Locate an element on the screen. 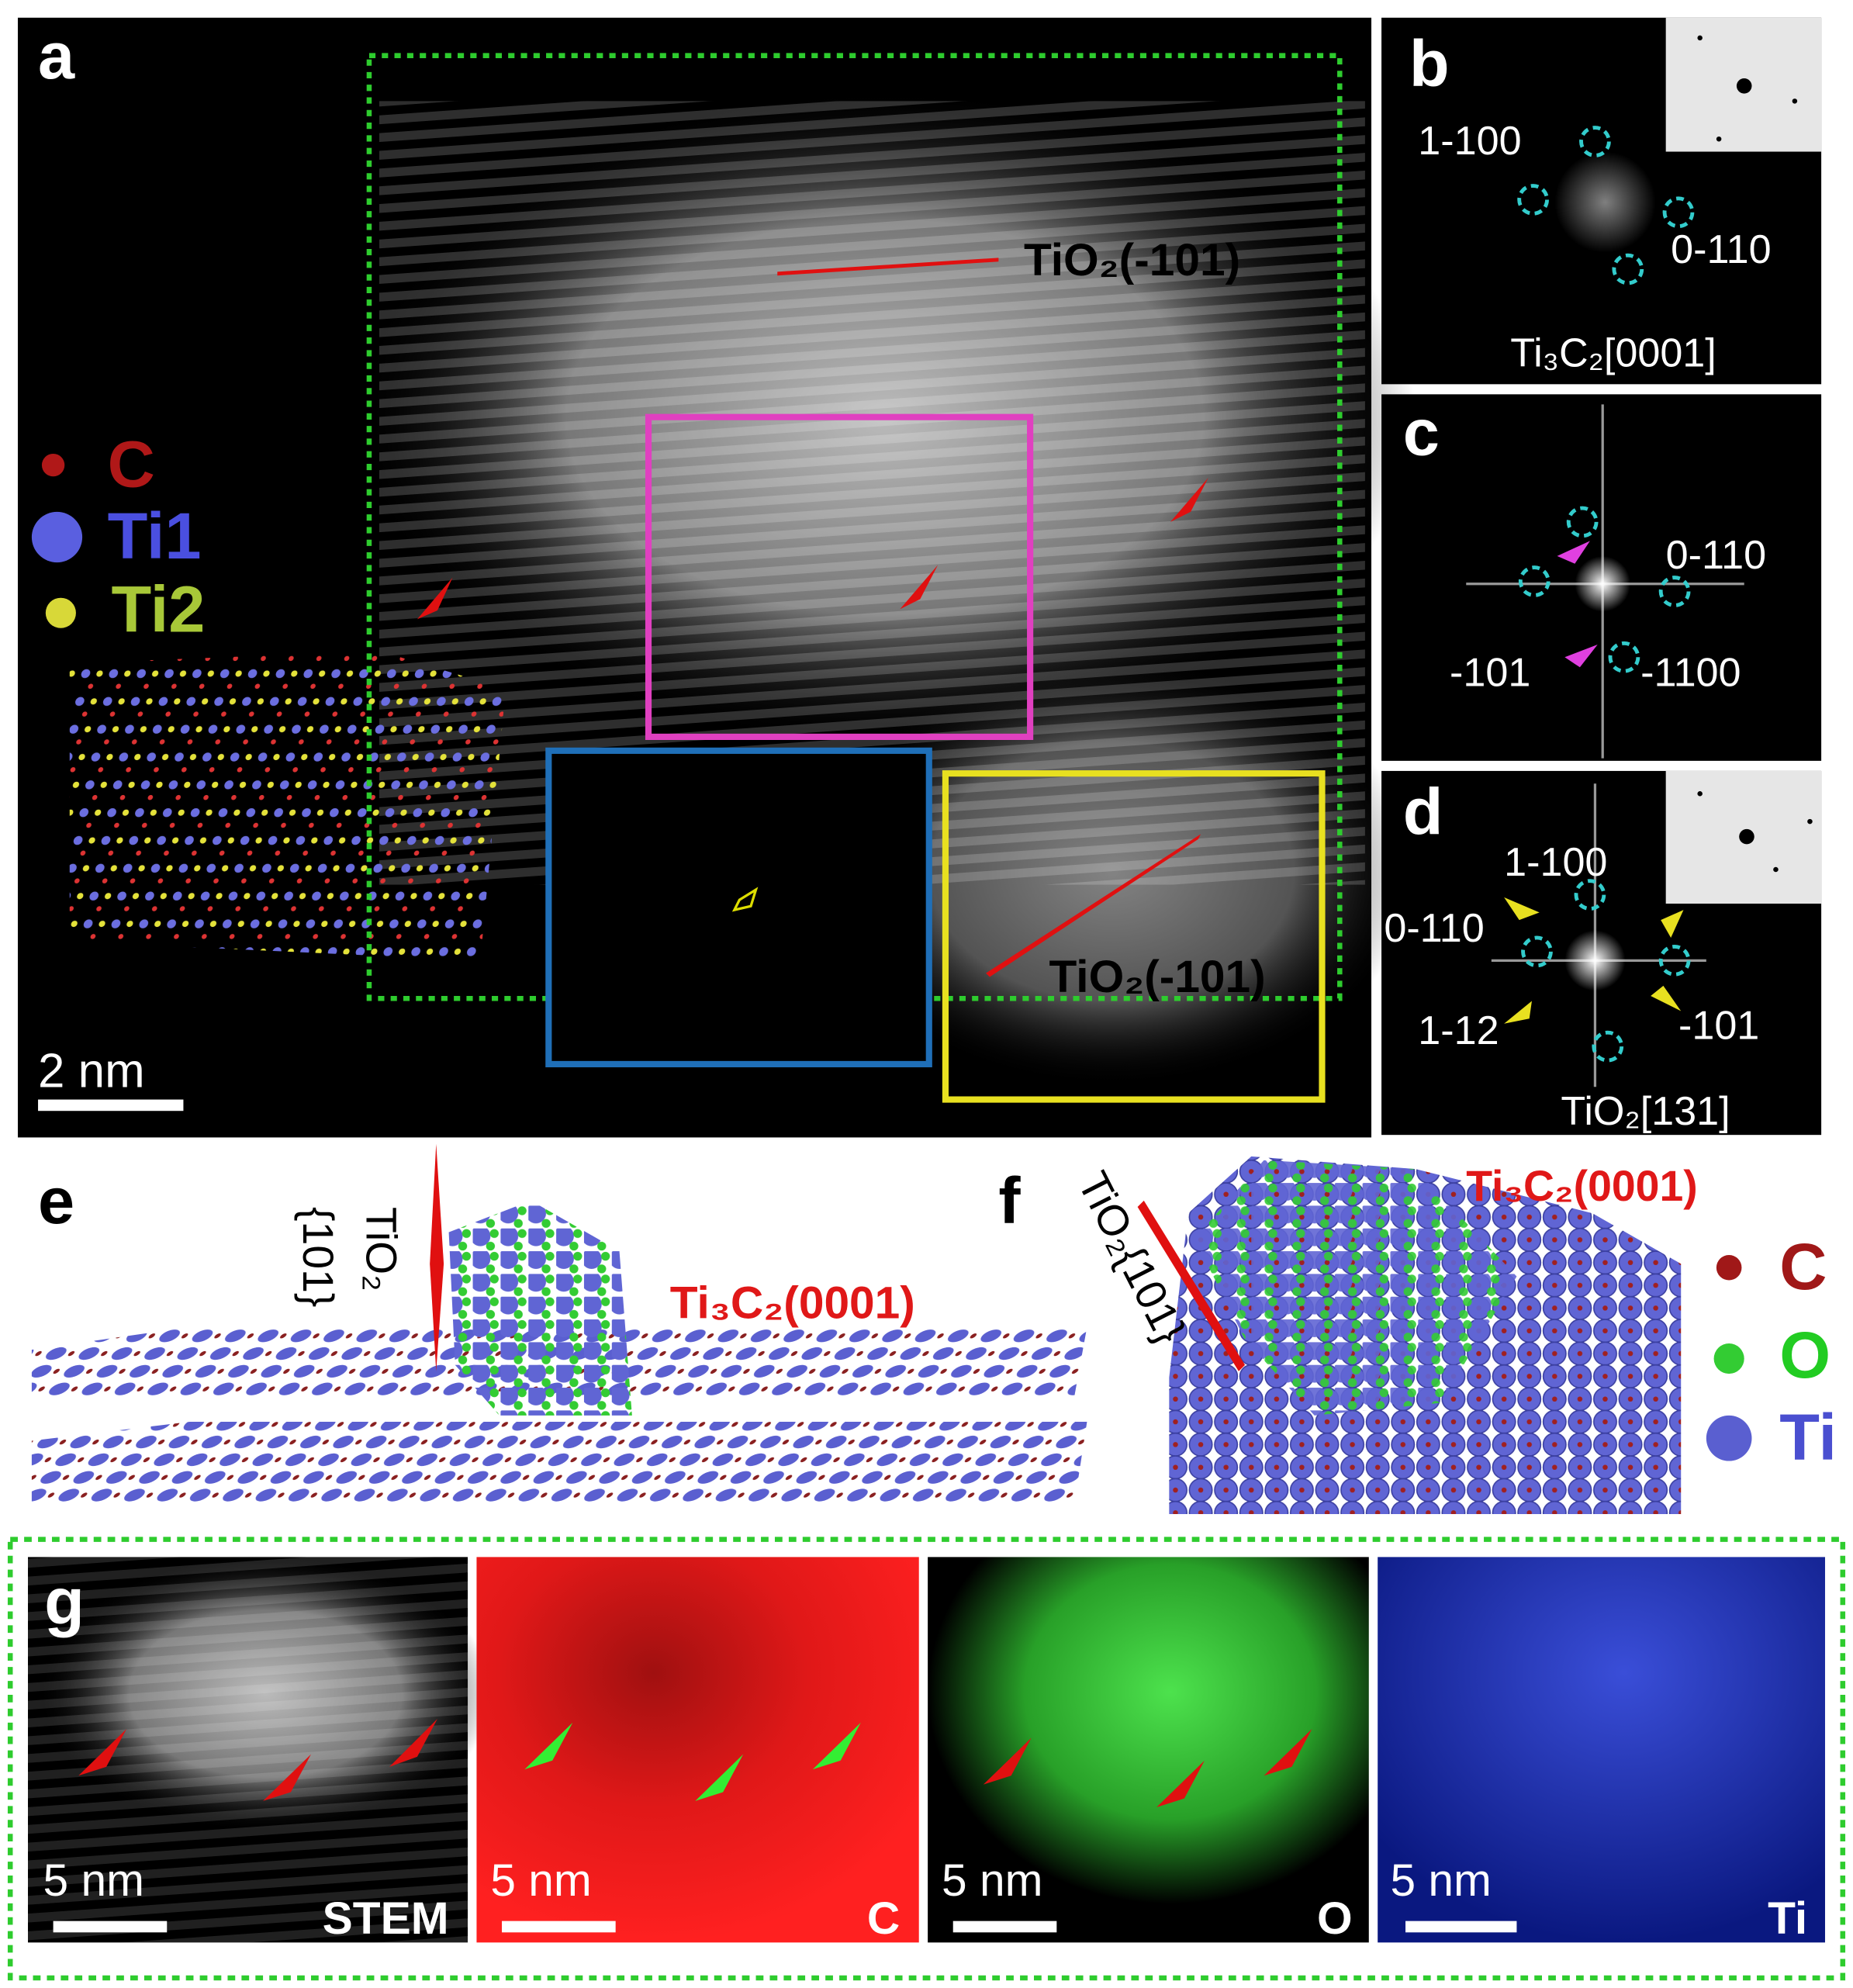  panel-f: f TiO₂{101} Ti₃C₂(0001) C O Ti is located at coordinates (1417, 1335).